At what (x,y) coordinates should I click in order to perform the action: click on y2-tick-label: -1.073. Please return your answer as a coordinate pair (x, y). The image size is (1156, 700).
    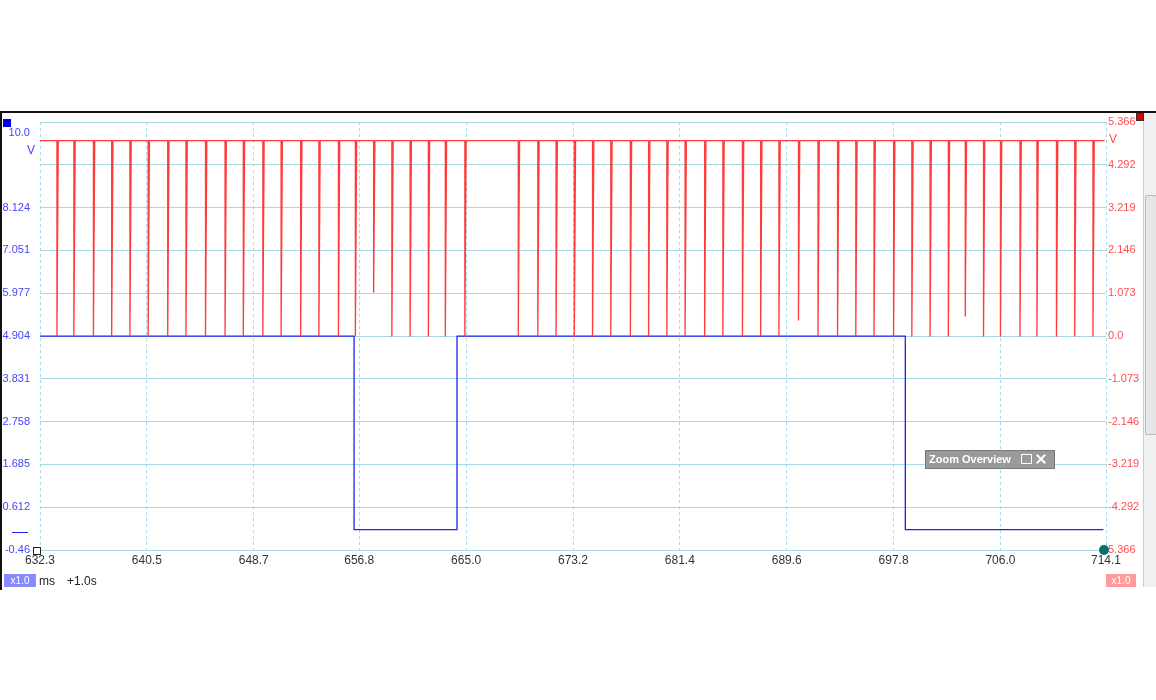
    Looking at the image, I should click on (1124, 377).